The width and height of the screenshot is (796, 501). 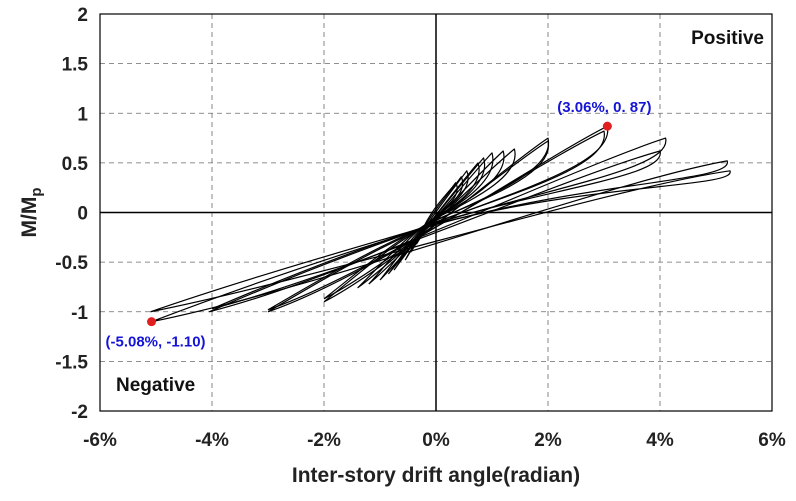 I want to click on annotation-peak-negative: (-5.08%, -1.10), so click(x=155, y=342).